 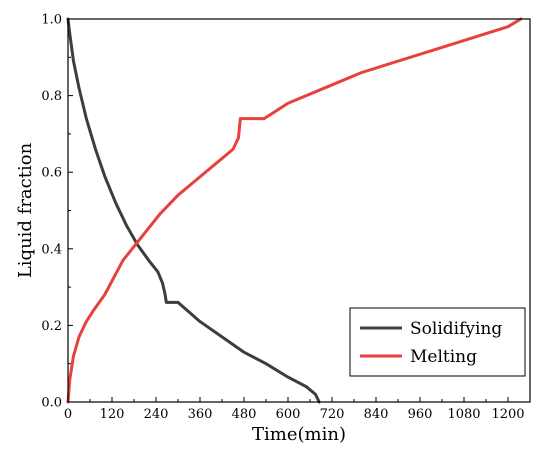 I want to click on x-tick-label: 960, so click(x=420, y=414).